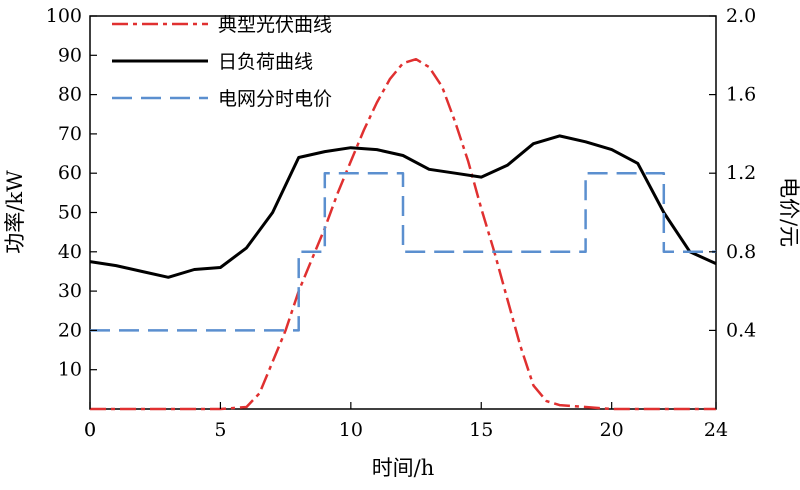 This screenshot has width=800, height=490. I want to click on y-tick-label: 20, so click(70, 330).